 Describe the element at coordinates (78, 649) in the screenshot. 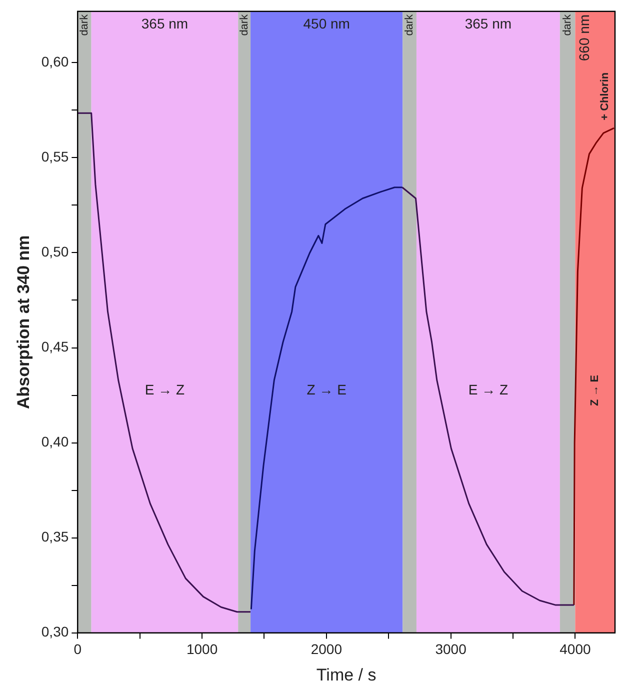

I see `x-tick-label: 0` at that location.